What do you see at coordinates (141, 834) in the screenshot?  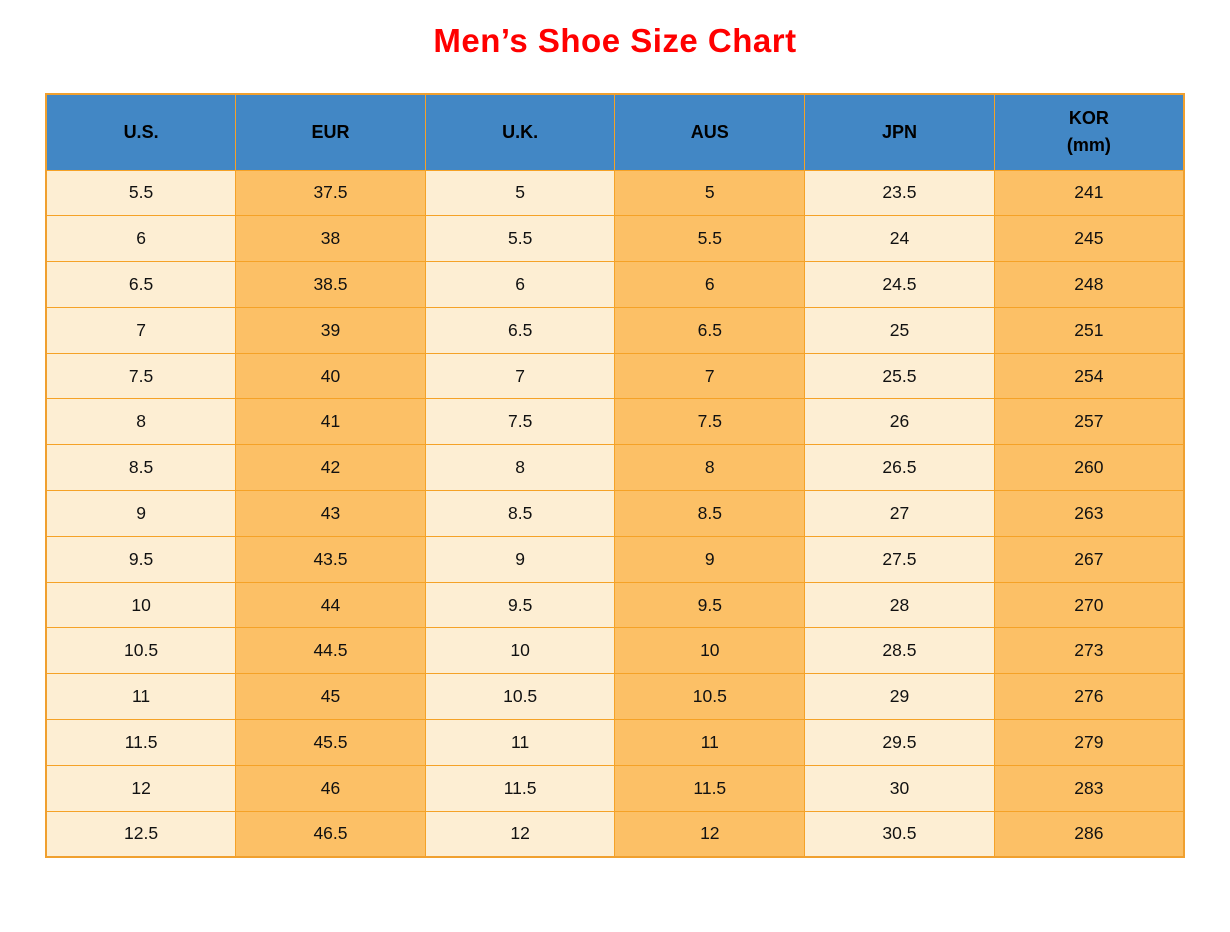 I see `cell-us: 12.5` at bounding box center [141, 834].